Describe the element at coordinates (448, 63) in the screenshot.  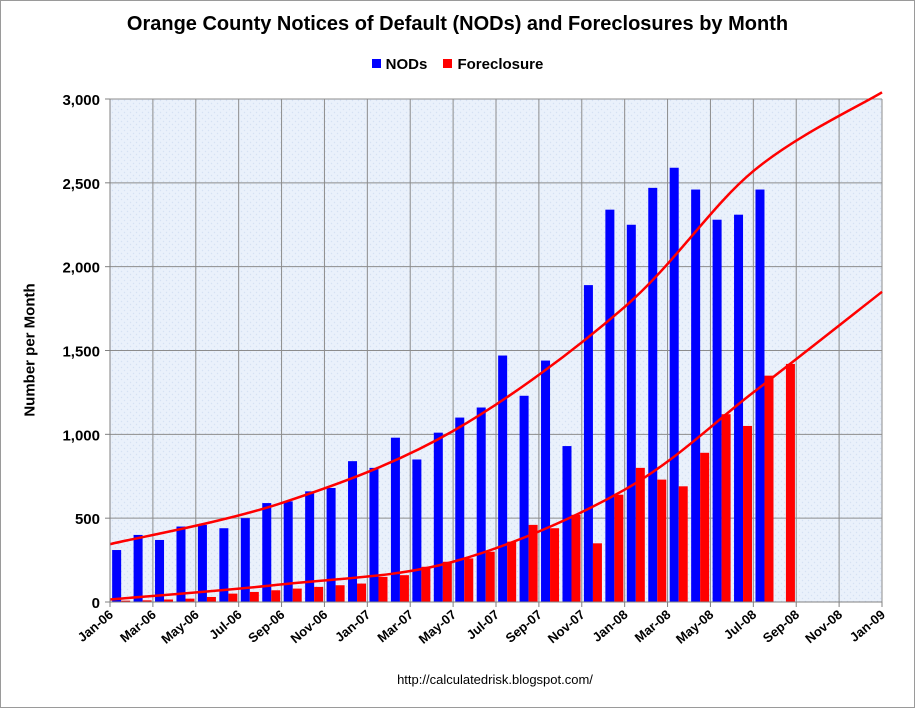
I see `legend-swatch-foreclosure` at that location.